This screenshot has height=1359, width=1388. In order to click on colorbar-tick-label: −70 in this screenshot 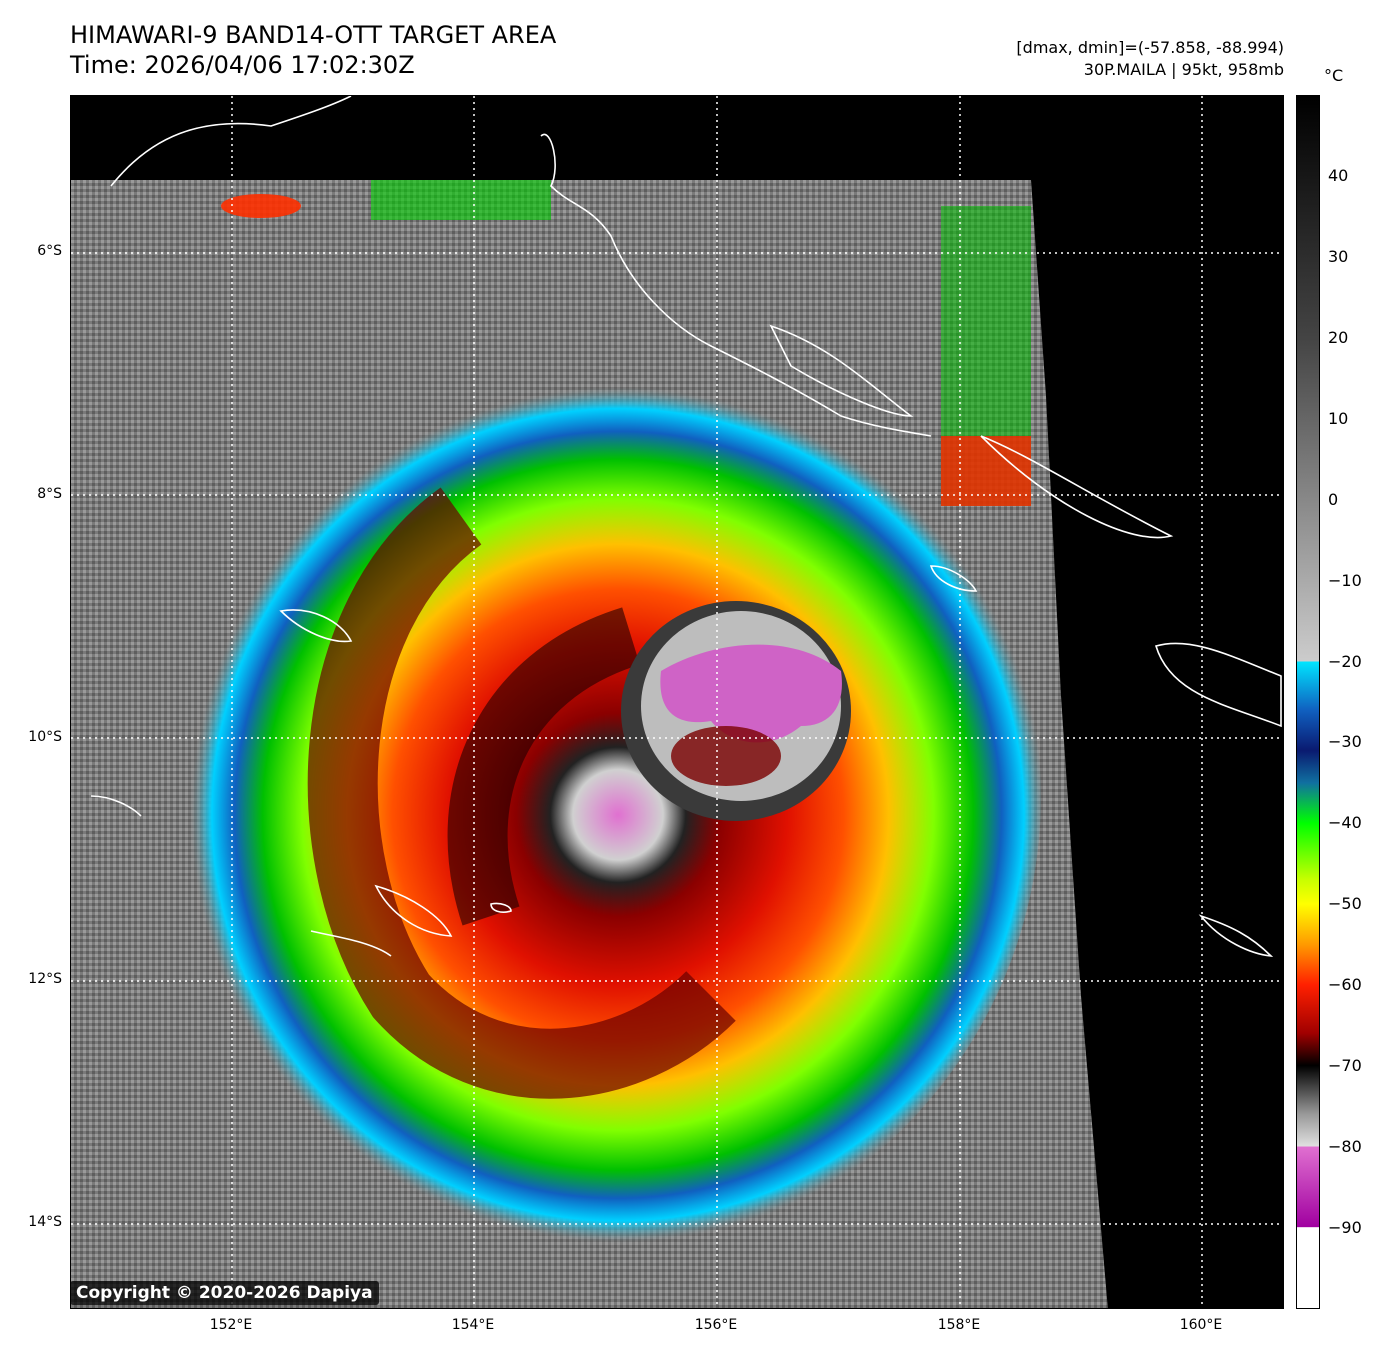, I will do `click(1345, 1066)`.